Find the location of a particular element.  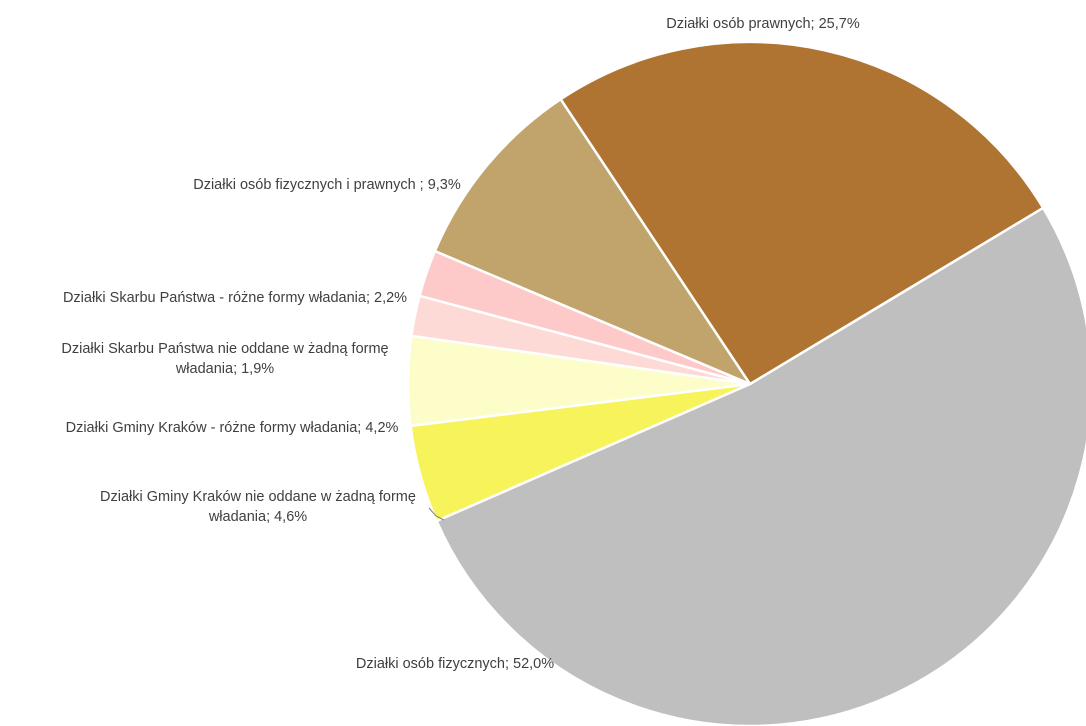

leader-line is located at coordinates (436, 514).